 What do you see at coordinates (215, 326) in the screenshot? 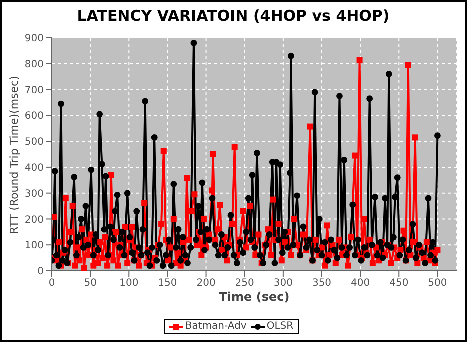
I see `legend-label: Batman-Adv` at bounding box center [215, 326].